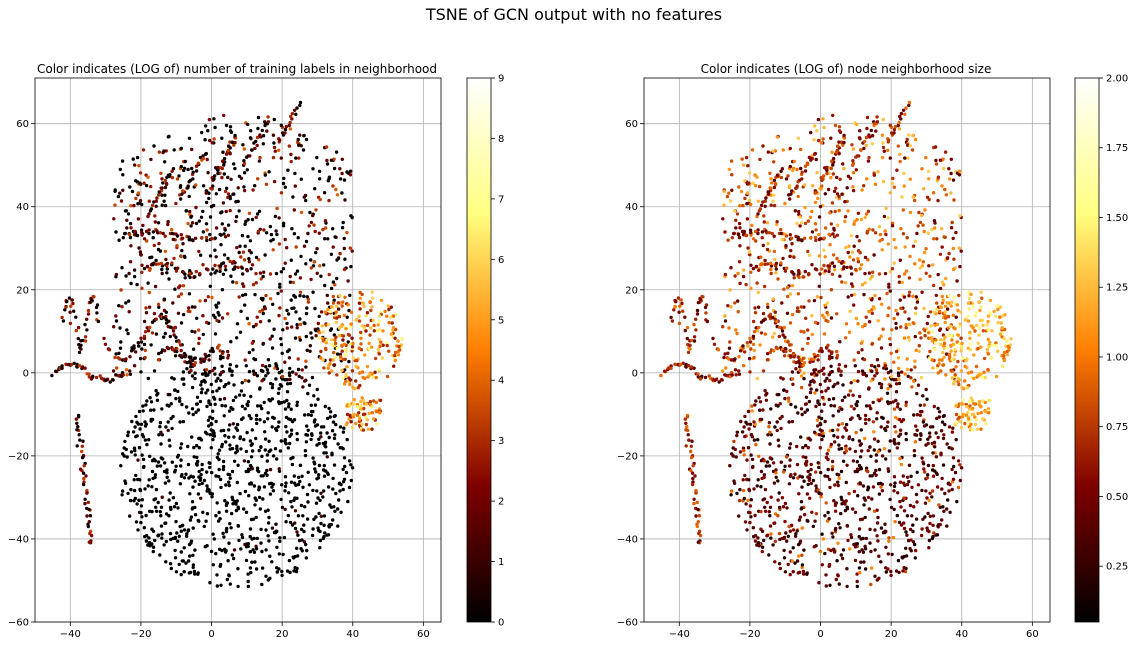  I want to click on colorbar-tick-label: 2, so click(501, 502).